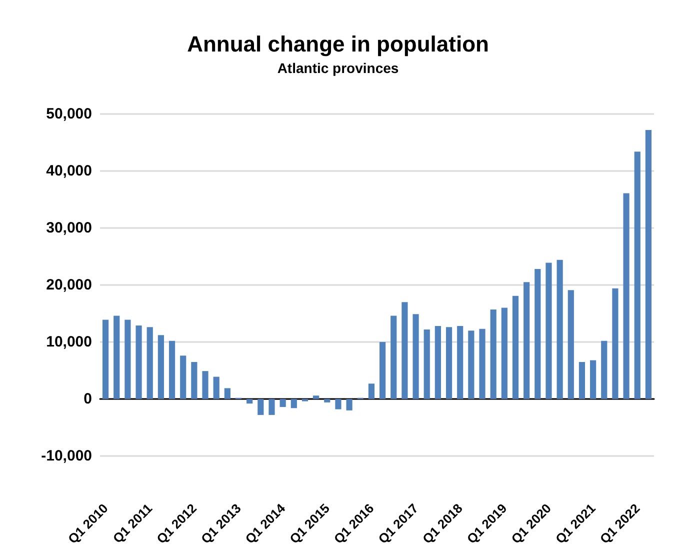 The image size is (676, 552). Describe the element at coordinates (69, 342) in the screenshot. I see `y-tick-label: 10,000` at that location.